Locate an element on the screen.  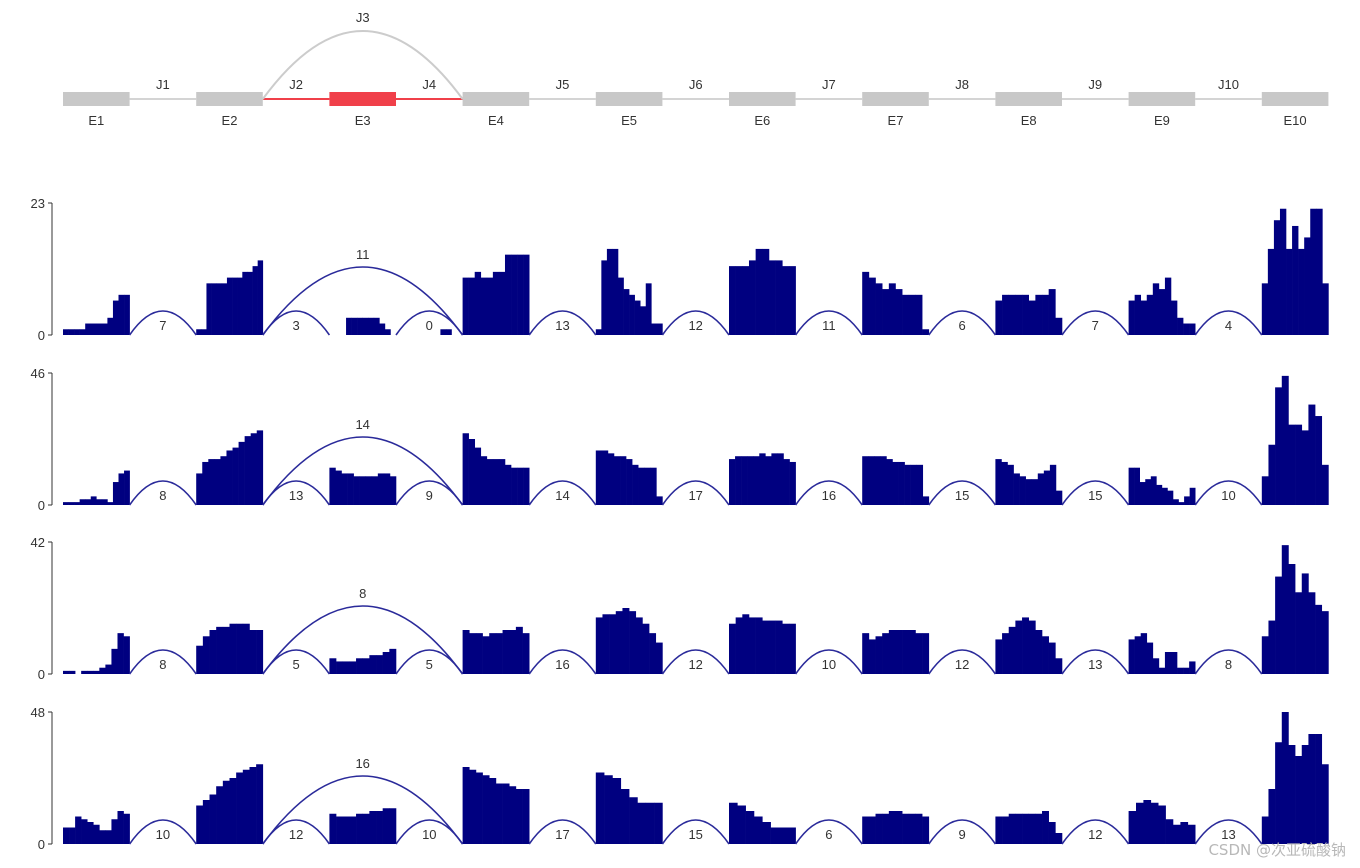
exon-e7 is located at coordinates (895, 99).